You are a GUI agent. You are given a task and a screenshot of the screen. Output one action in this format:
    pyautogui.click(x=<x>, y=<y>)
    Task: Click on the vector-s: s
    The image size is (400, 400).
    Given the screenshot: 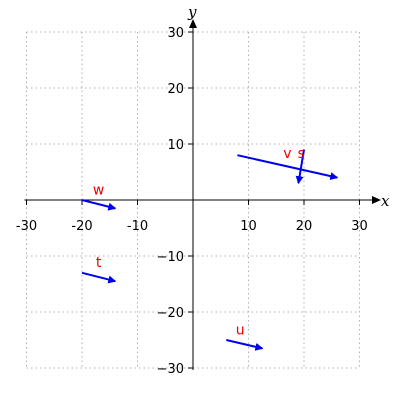 What is the action you would take?
    pyautogui.click(x=300, y=165)
    